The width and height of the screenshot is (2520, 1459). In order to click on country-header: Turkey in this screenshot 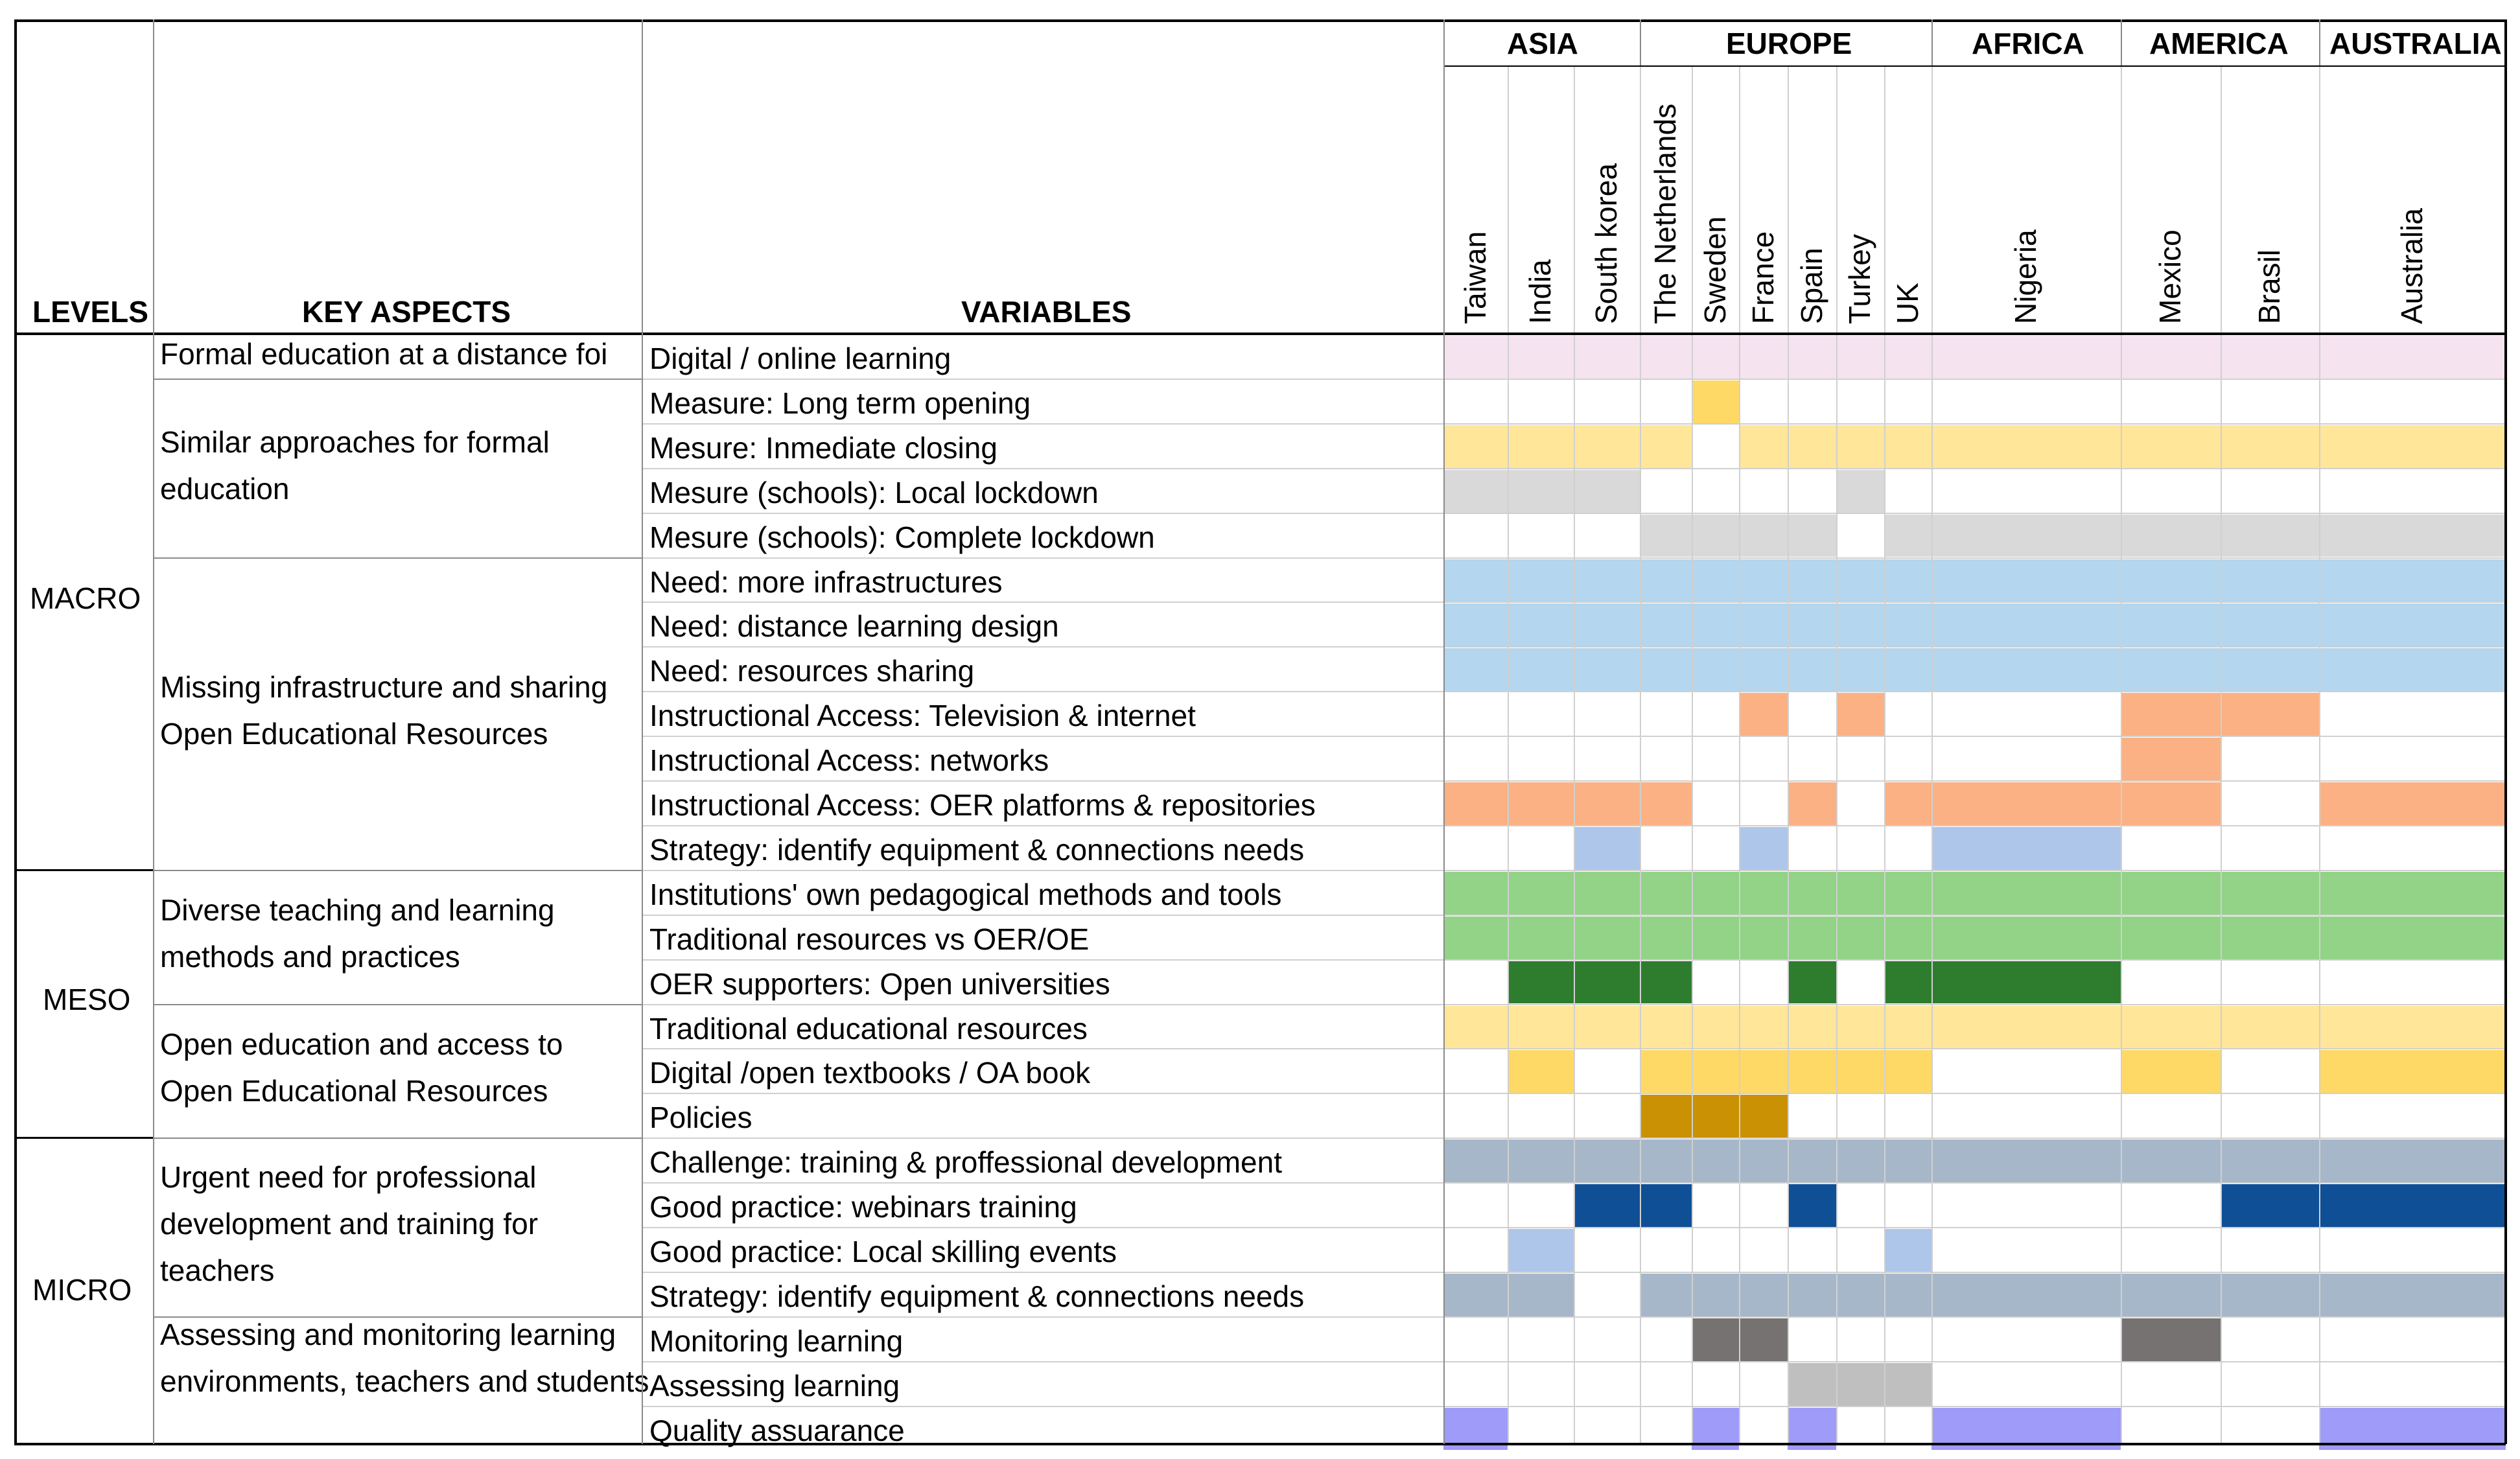, I will do `click(1859, 279)`.